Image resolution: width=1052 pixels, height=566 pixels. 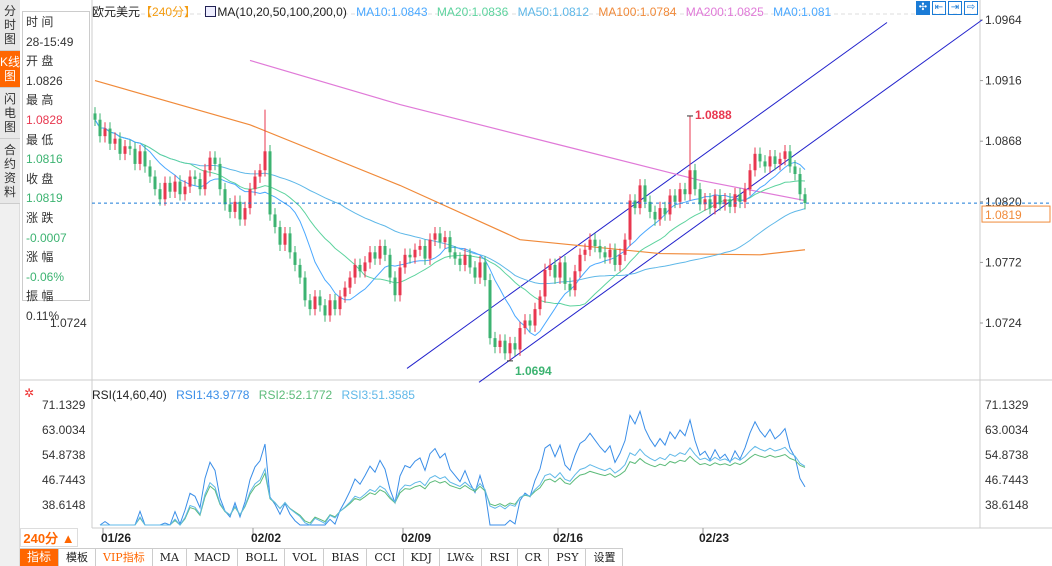 What do you see at coordinates (29, 393) in the screenshot?
I see `rsi-settings-icon: ✲` at bounding box center [29, 393].